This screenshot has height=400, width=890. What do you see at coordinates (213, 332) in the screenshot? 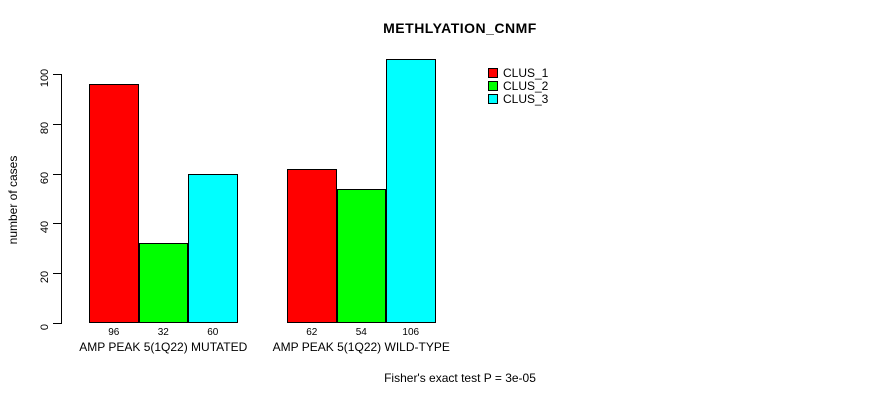
I see `bar-value-label: 60` at bounding box center [213, 332].